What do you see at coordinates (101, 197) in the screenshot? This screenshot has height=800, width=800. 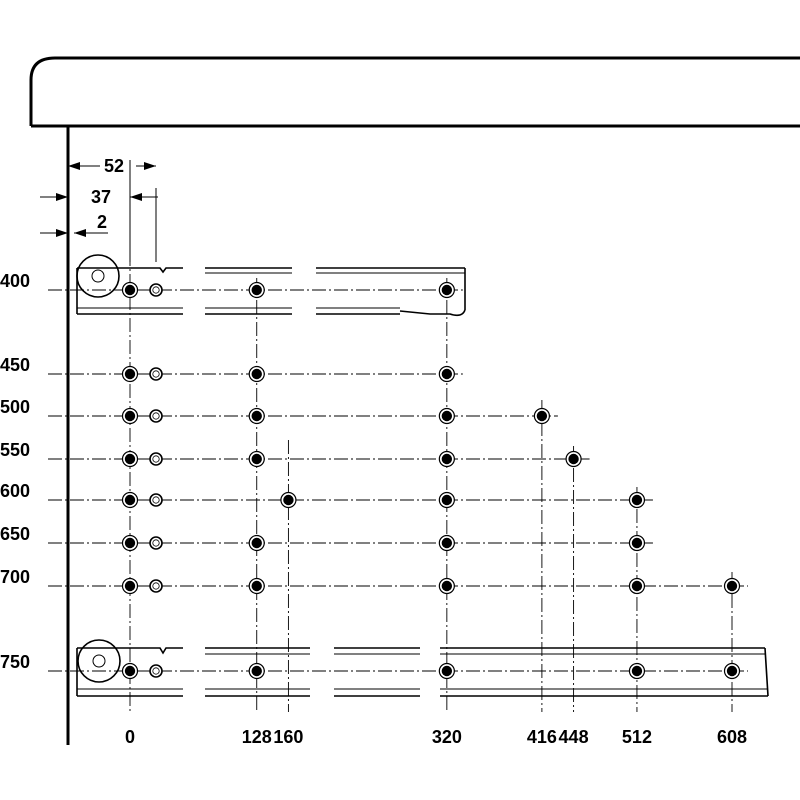 I see `dimension-37-label: 37` at bounding box center [101, 197].